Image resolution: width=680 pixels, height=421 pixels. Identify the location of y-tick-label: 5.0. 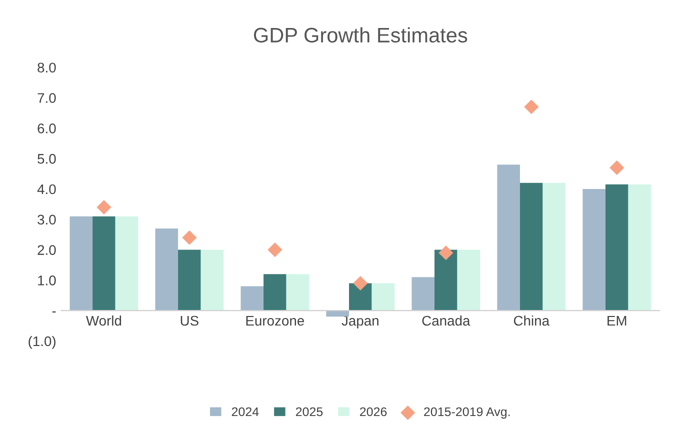
(47, 159).